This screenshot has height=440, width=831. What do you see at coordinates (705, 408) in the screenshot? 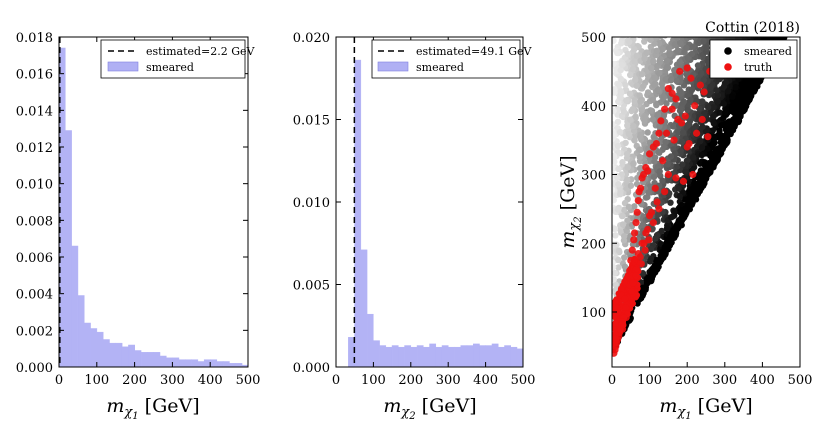
I see `scatter-x-label: mχ1 [GeV]` at bounding box center [705, 408].